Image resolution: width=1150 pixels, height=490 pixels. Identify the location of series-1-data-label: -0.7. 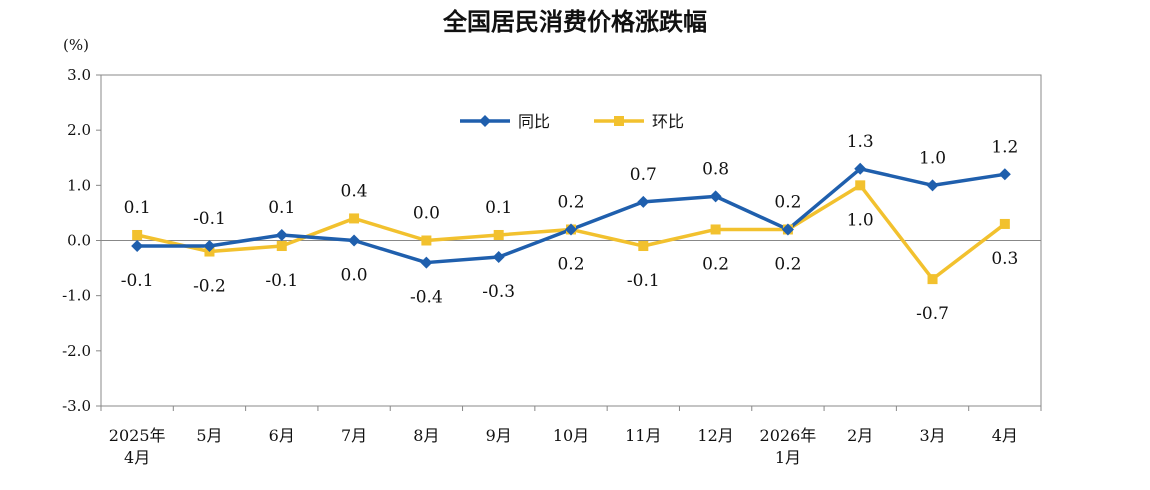
(932, 314).